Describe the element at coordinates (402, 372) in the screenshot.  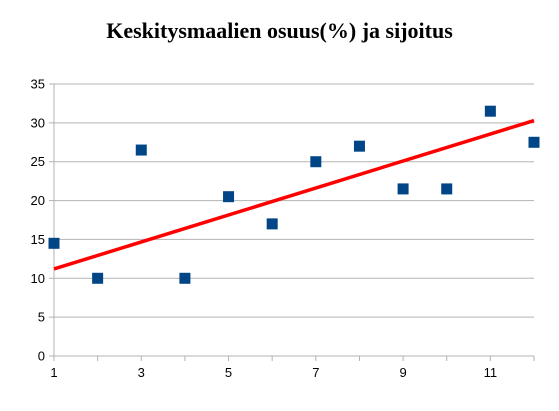
I see `x-tick-label: 9` at that location.